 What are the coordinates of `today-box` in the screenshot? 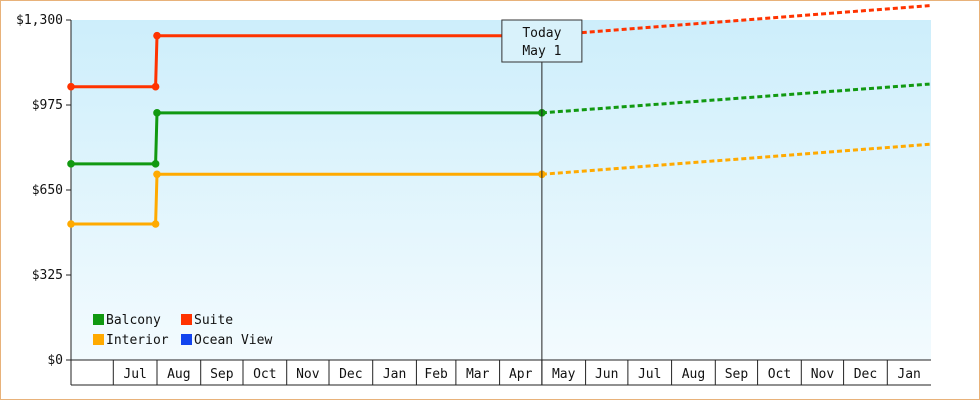 It's located at (542, 41).